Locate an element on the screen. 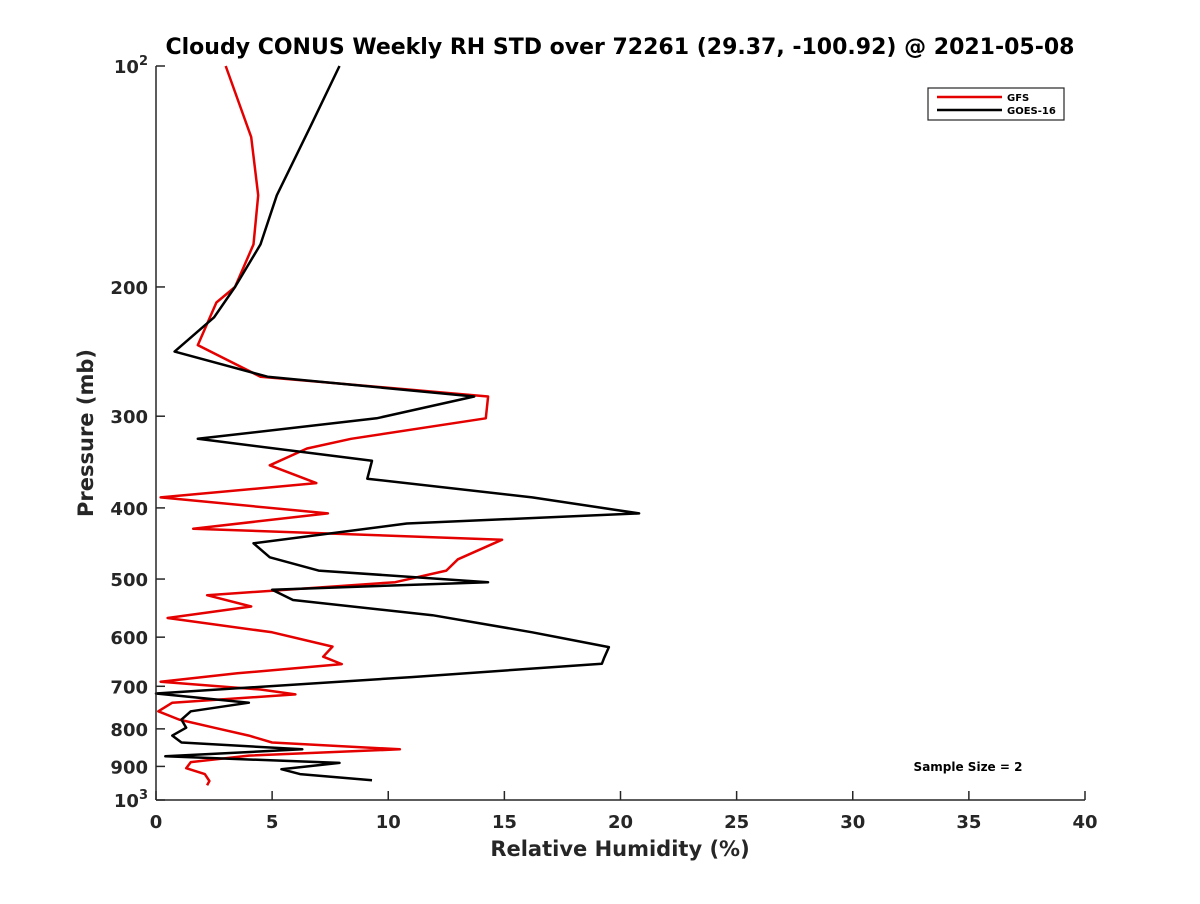 The height and width of the screenshot is (904, 1200). y-tick-label: 300 is located at coordinates (129, 417).